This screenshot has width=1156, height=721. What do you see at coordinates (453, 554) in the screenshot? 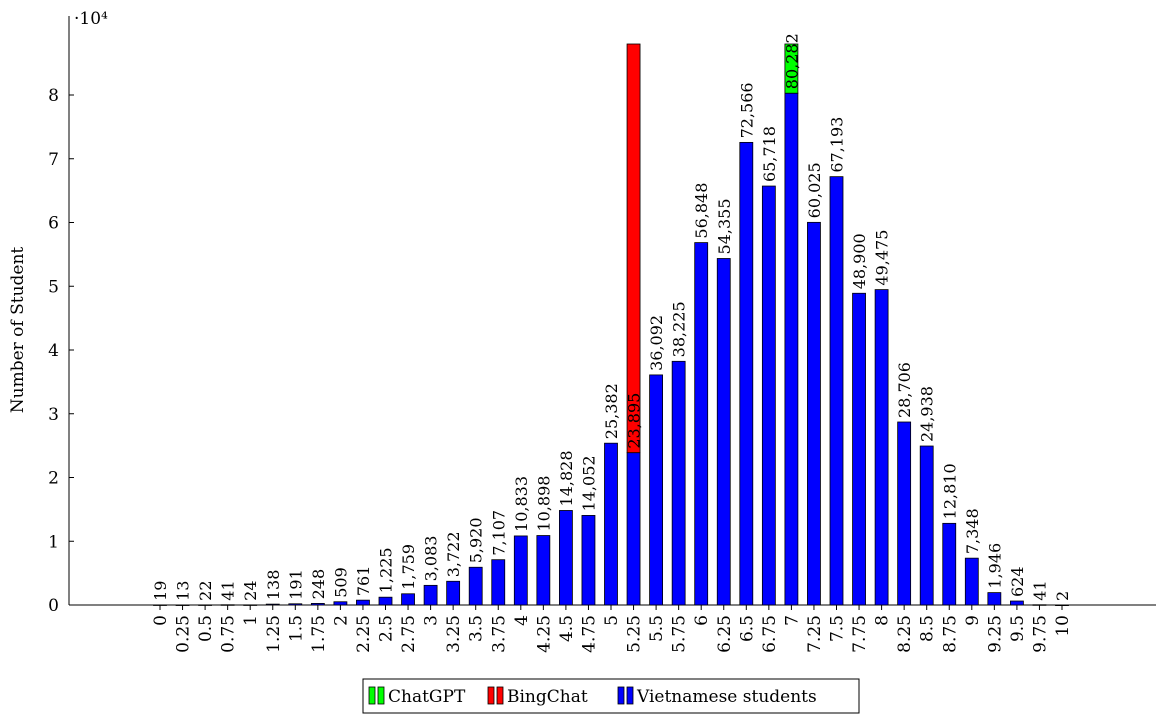
I see `data-label: 3,722` at bounding box center [453, 554].